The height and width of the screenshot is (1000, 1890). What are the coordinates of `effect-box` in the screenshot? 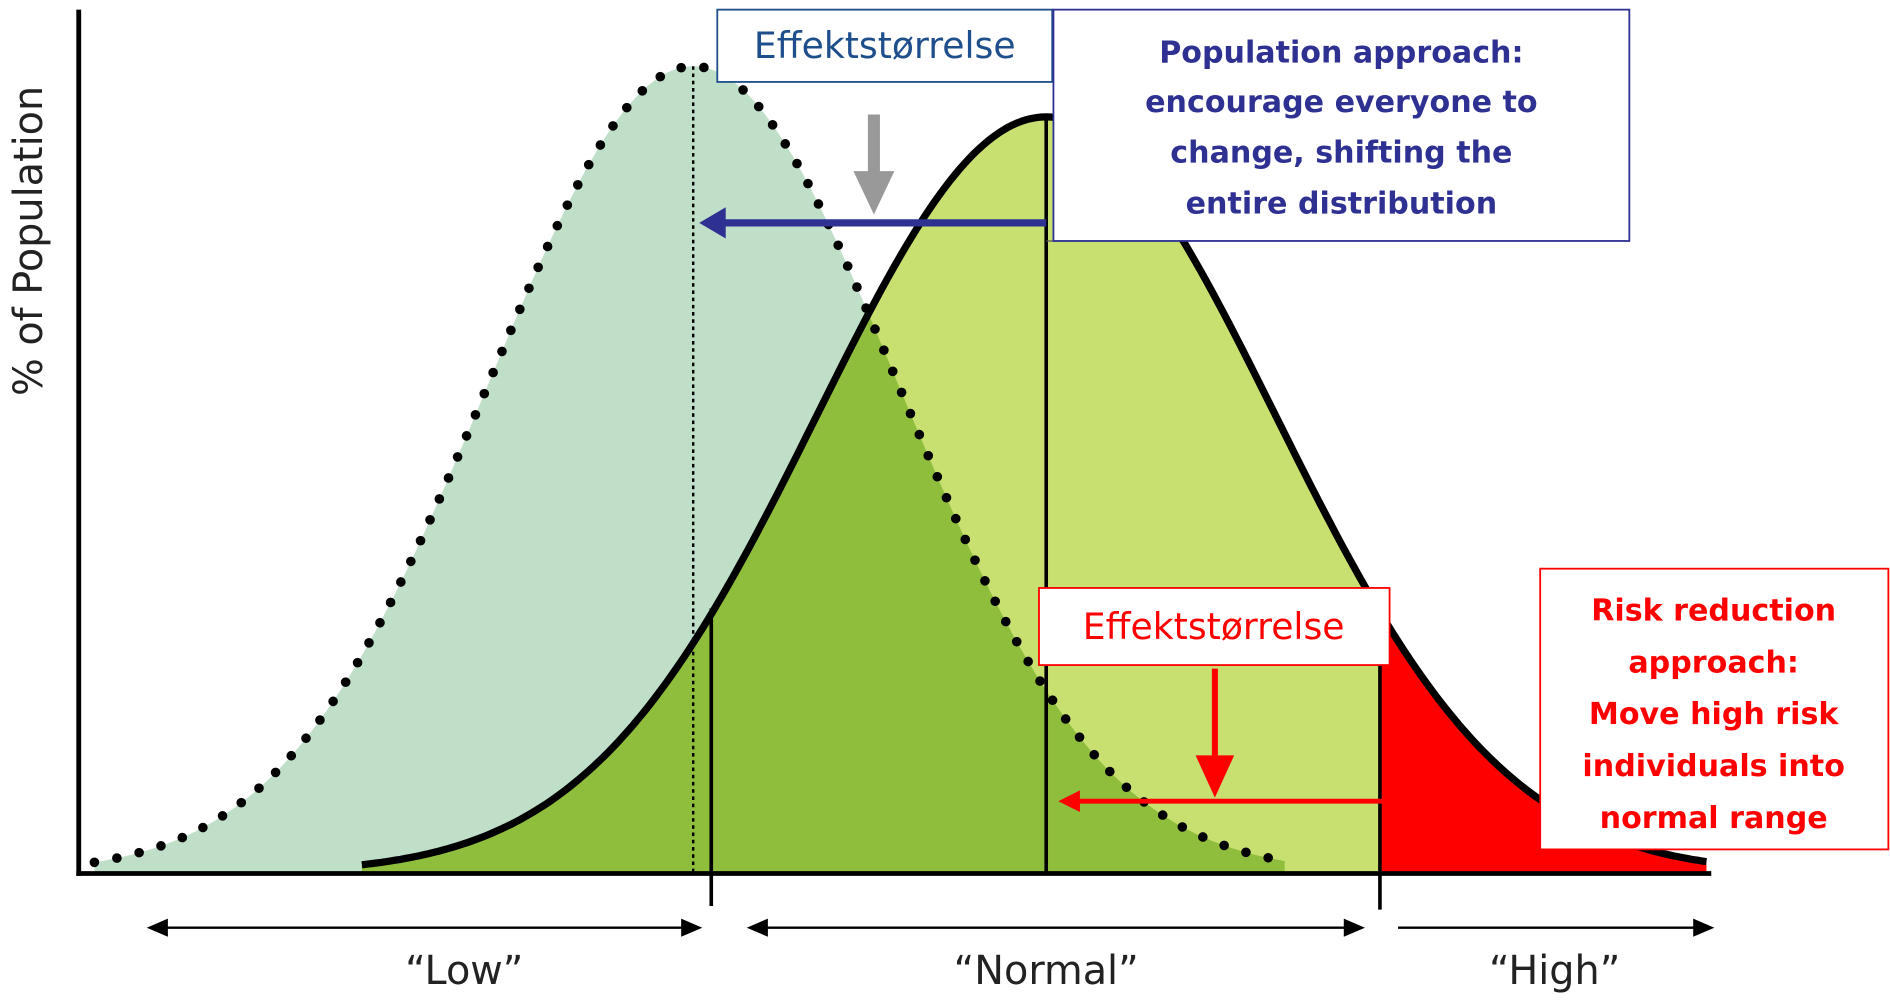 It's located at (885, 45).